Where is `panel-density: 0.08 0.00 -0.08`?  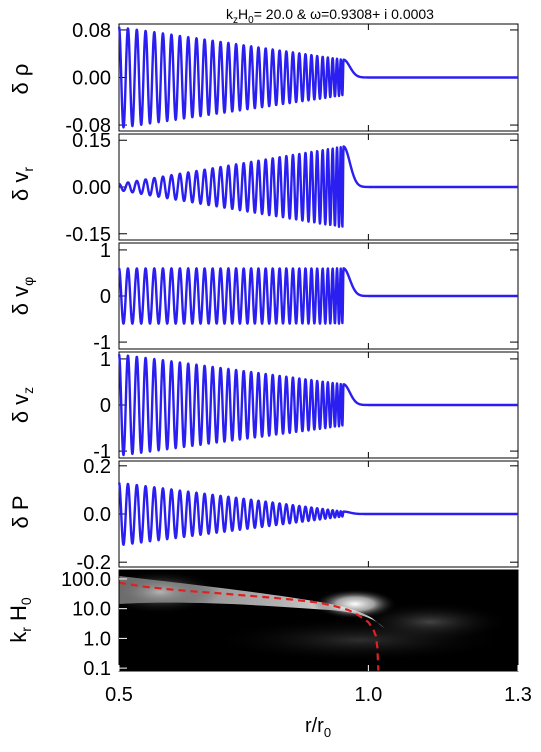
panel-density: 0.08 0.00 -0.08 is located at coordinates (292, 78).